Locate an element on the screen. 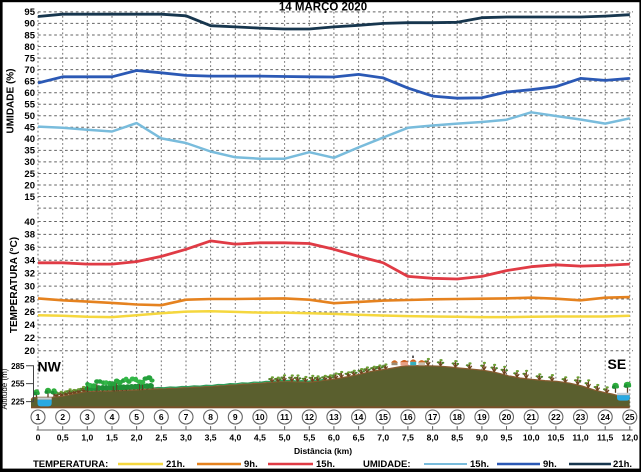 Image resolution: width=641 pixels, height=472 pixels. svg-text: 1,0 is located at coordinates (87, 438).